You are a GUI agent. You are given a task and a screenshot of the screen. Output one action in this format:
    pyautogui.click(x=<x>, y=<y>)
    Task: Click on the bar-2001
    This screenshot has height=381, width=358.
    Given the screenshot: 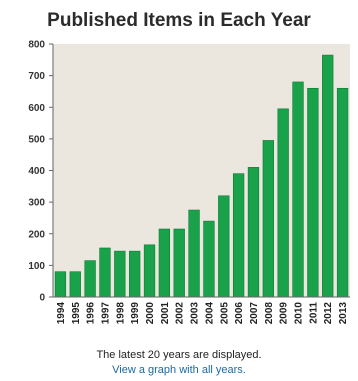 What is the action you would take?
    pyautogui.click(x=164, y=263)
    